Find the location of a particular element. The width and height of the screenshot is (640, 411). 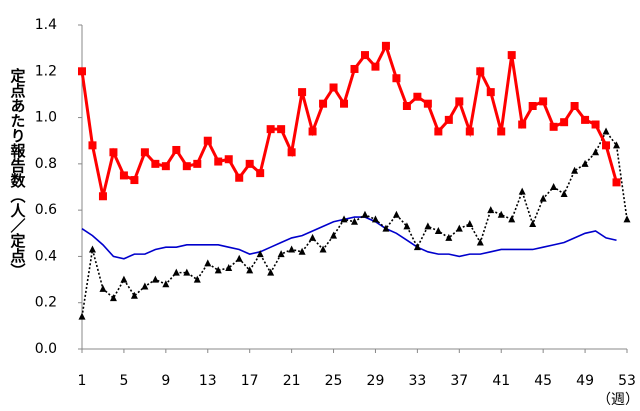

x-tick-label: 37 is located at coordinates (459, 381).